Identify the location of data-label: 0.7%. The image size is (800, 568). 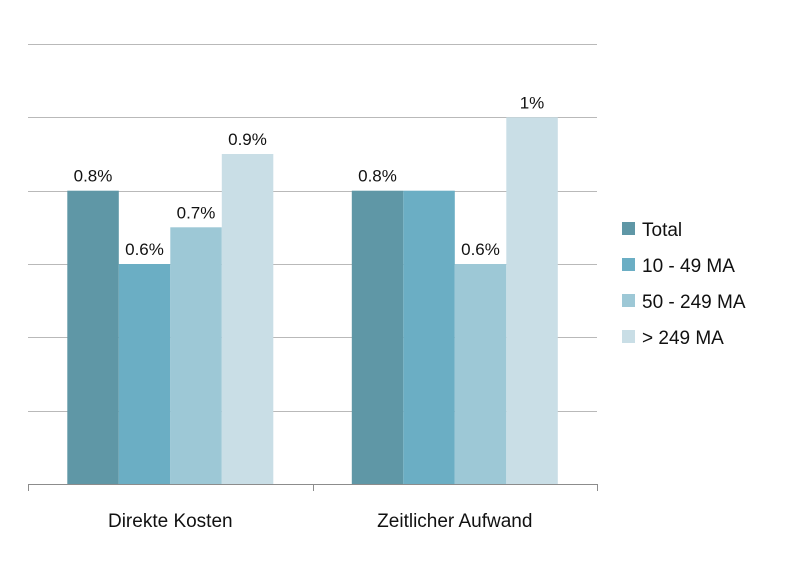
(196, 212).